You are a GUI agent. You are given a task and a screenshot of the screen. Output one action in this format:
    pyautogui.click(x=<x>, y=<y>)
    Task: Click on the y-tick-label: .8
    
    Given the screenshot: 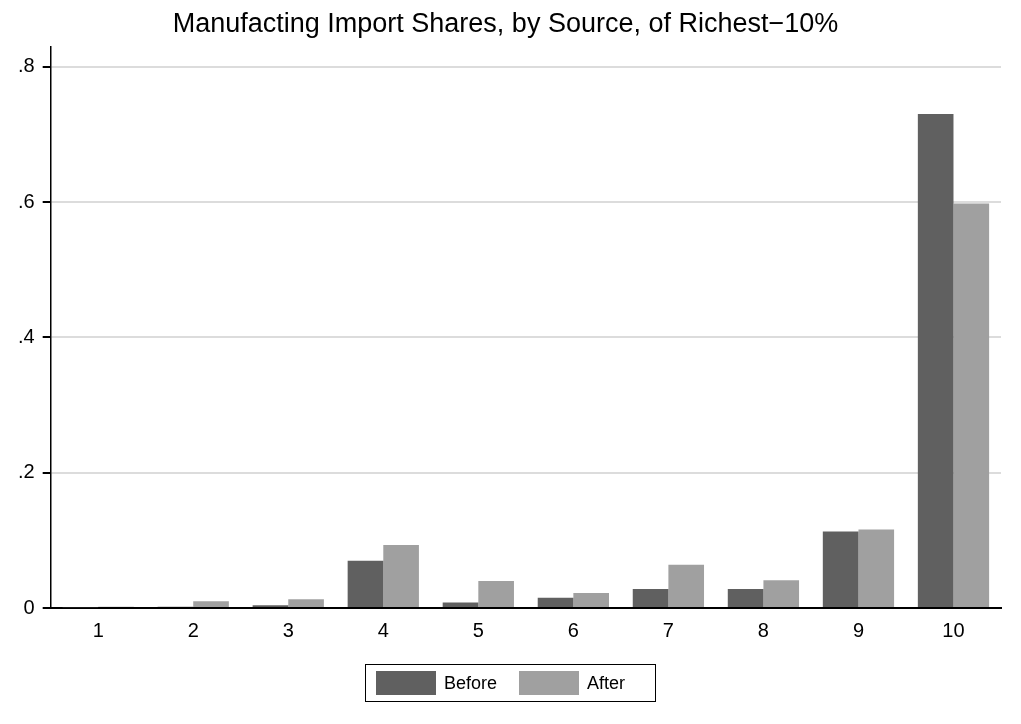 What is the action you would take?
    pyautogui.click(x=26, y=65)
    